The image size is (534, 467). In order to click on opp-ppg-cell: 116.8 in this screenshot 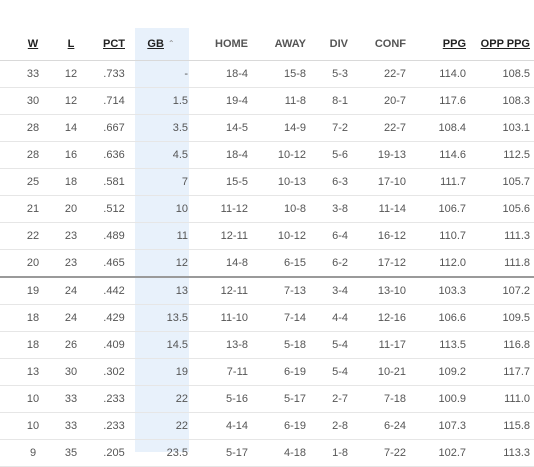, I will do `click(500, 345)`.